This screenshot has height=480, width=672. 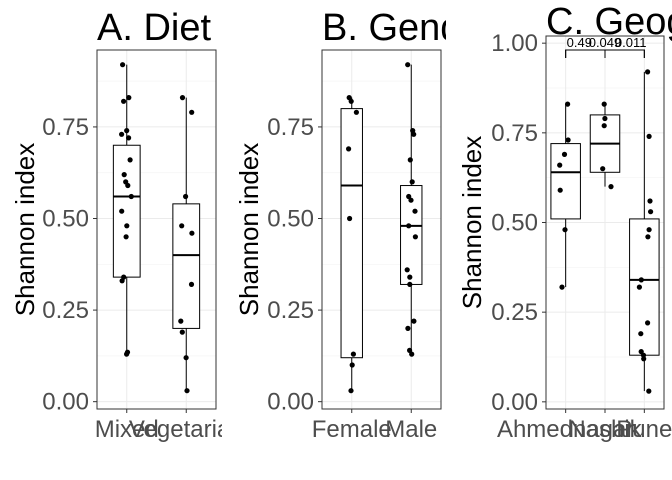 I want to click on x-tick-label: Nashik, so click(x=605, y=429).